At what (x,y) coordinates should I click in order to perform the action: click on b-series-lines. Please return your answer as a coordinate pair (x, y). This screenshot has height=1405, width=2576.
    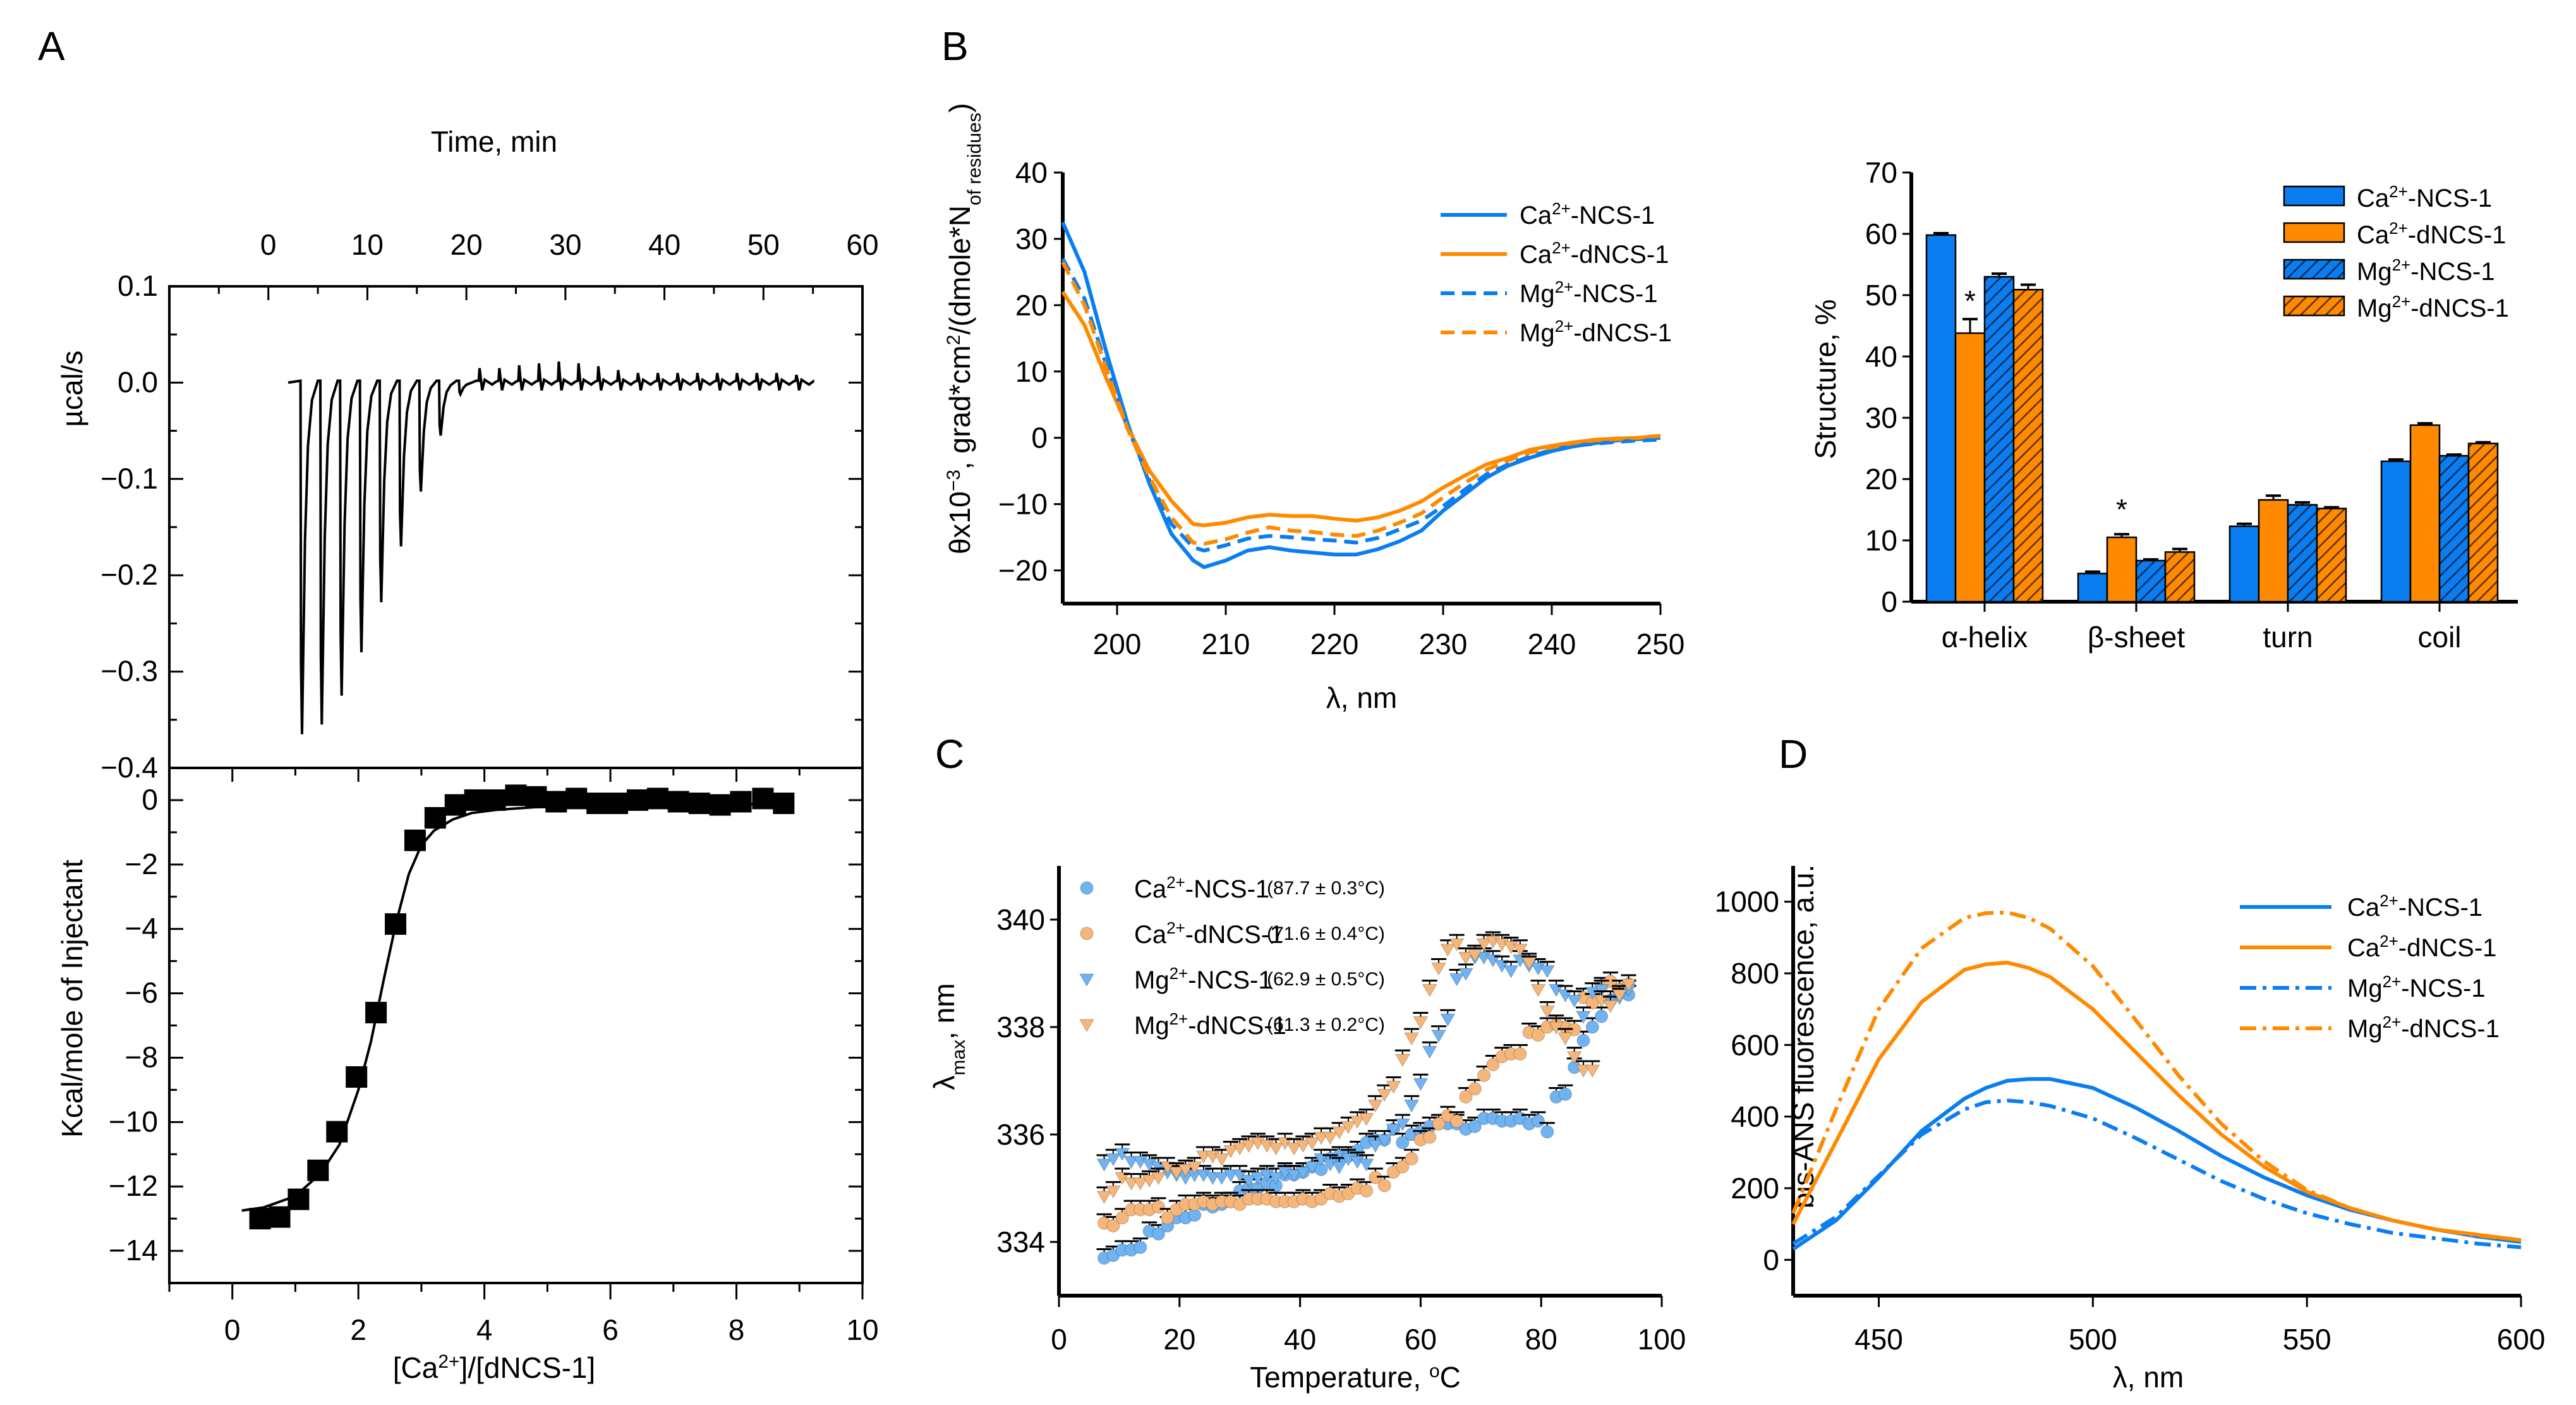
    Looking at the image, I should click on (1361, 395).